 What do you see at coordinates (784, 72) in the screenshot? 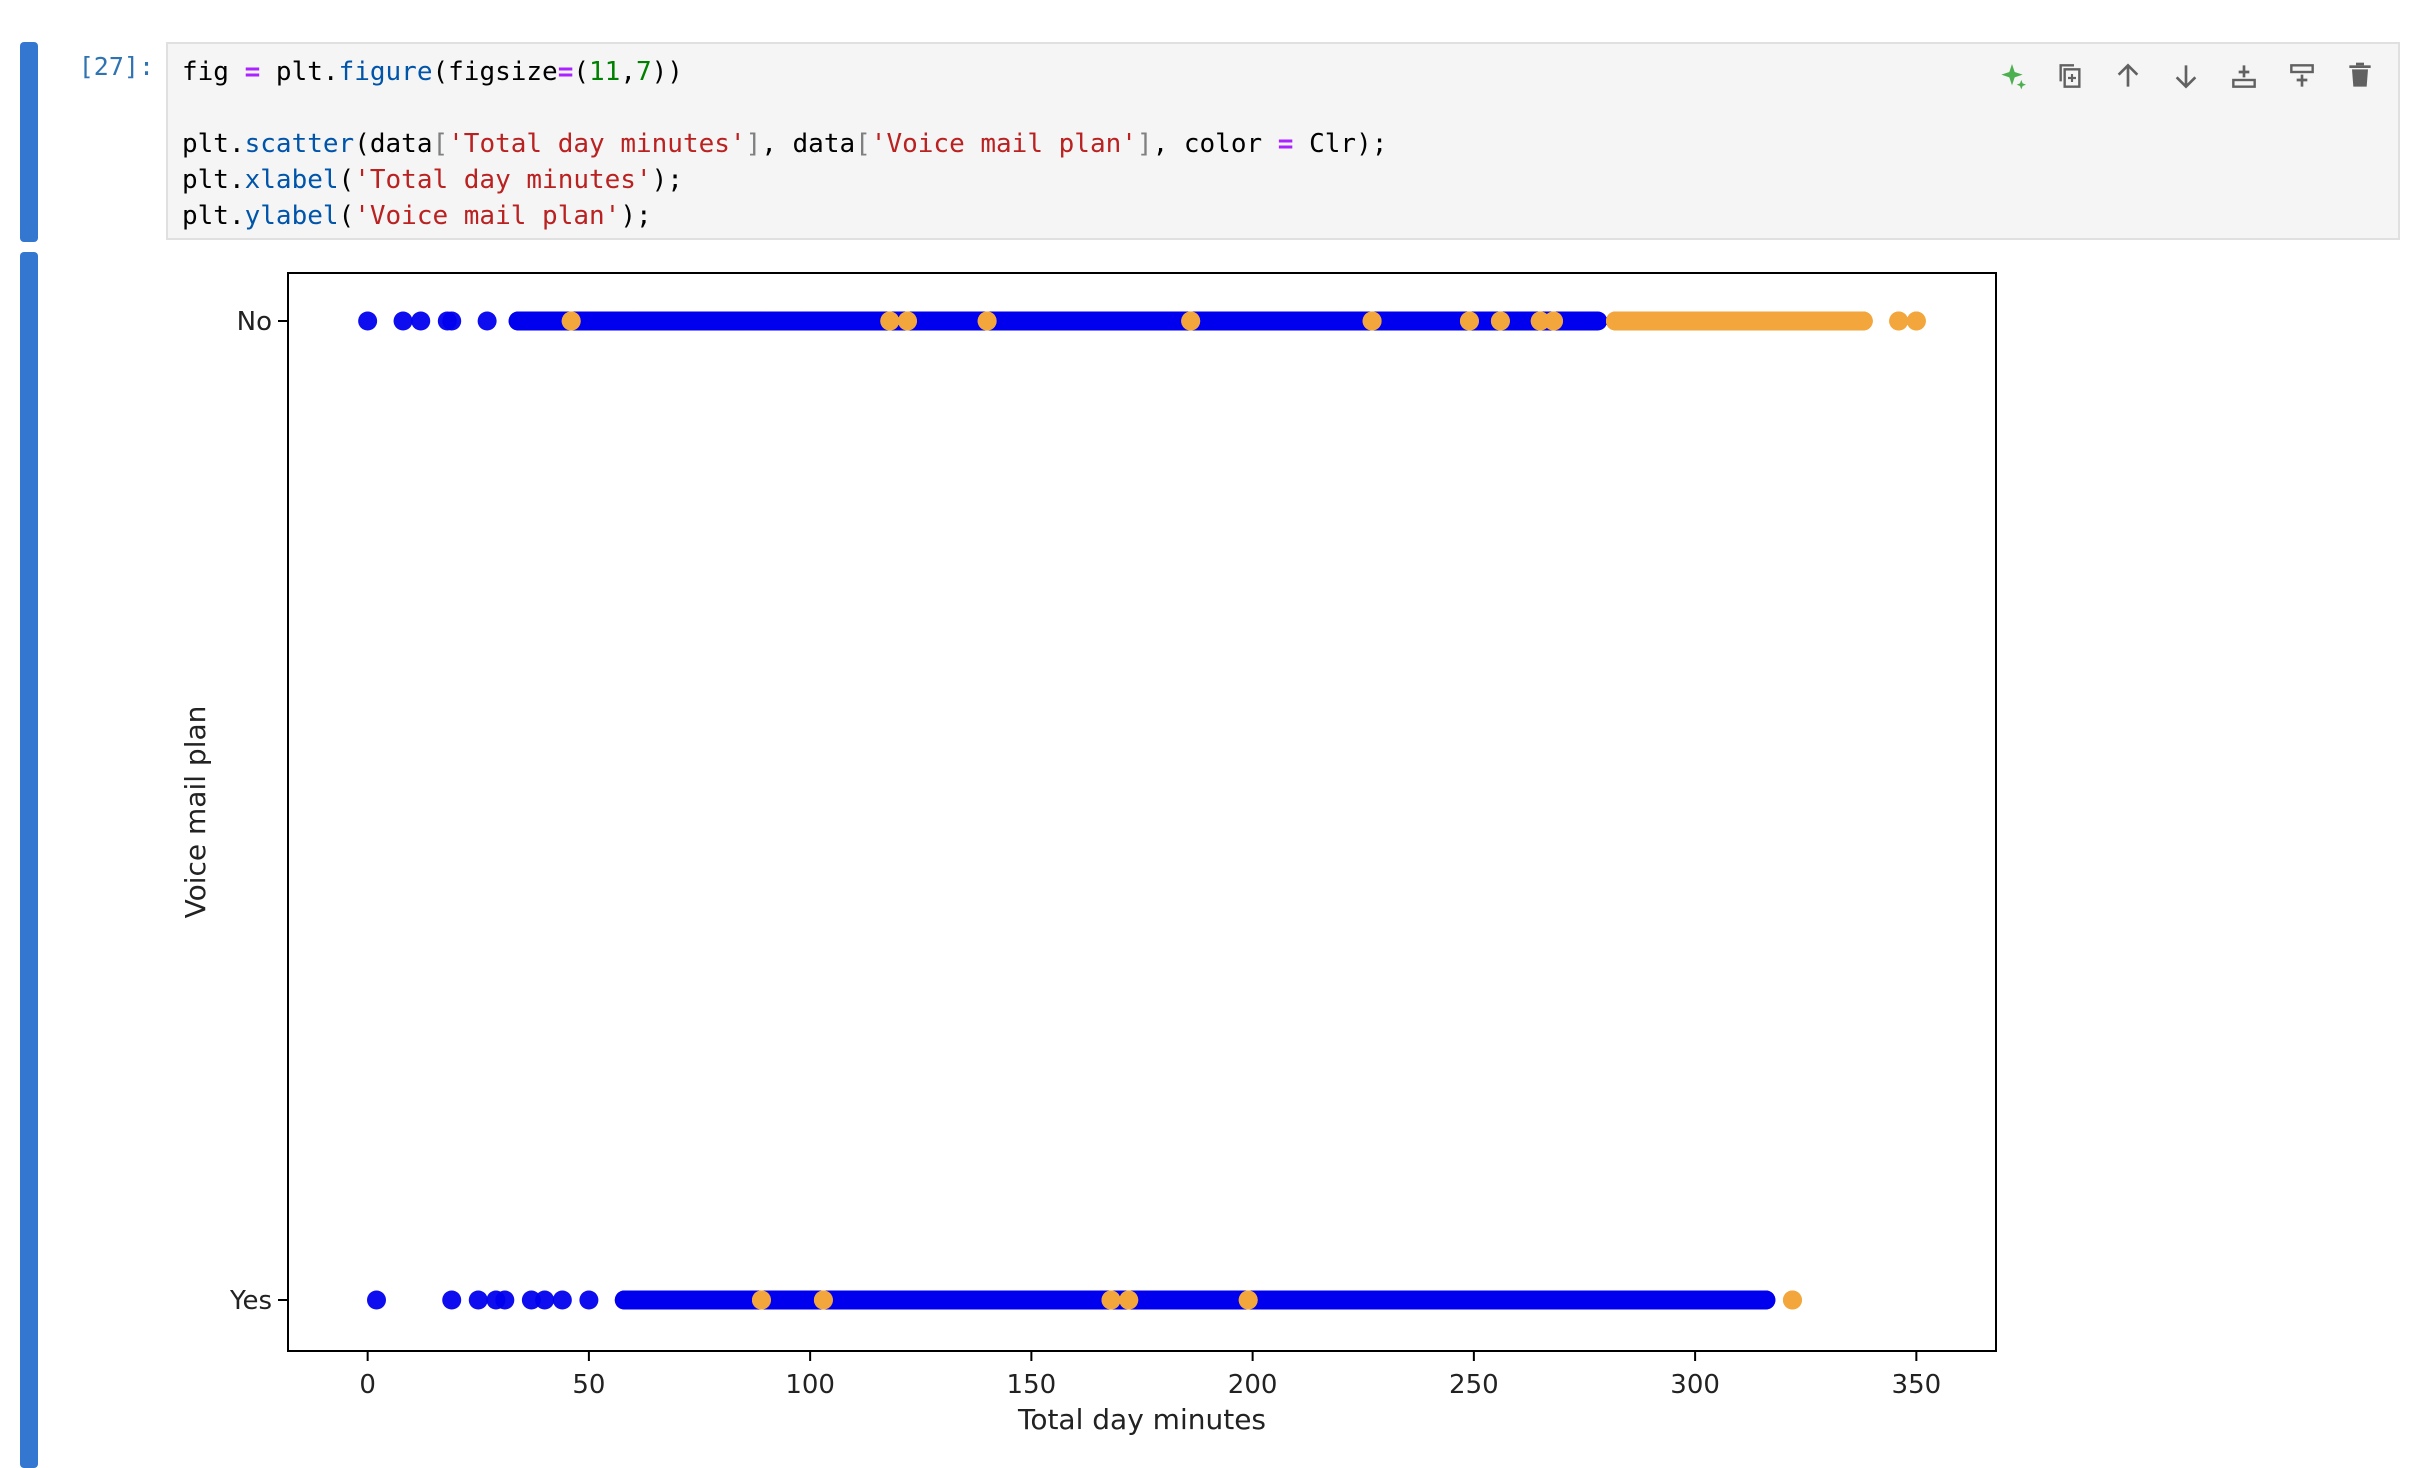
I see `code-line: fig = plt.figure(figsize=(11,7))` at bounding box center [784, 72].